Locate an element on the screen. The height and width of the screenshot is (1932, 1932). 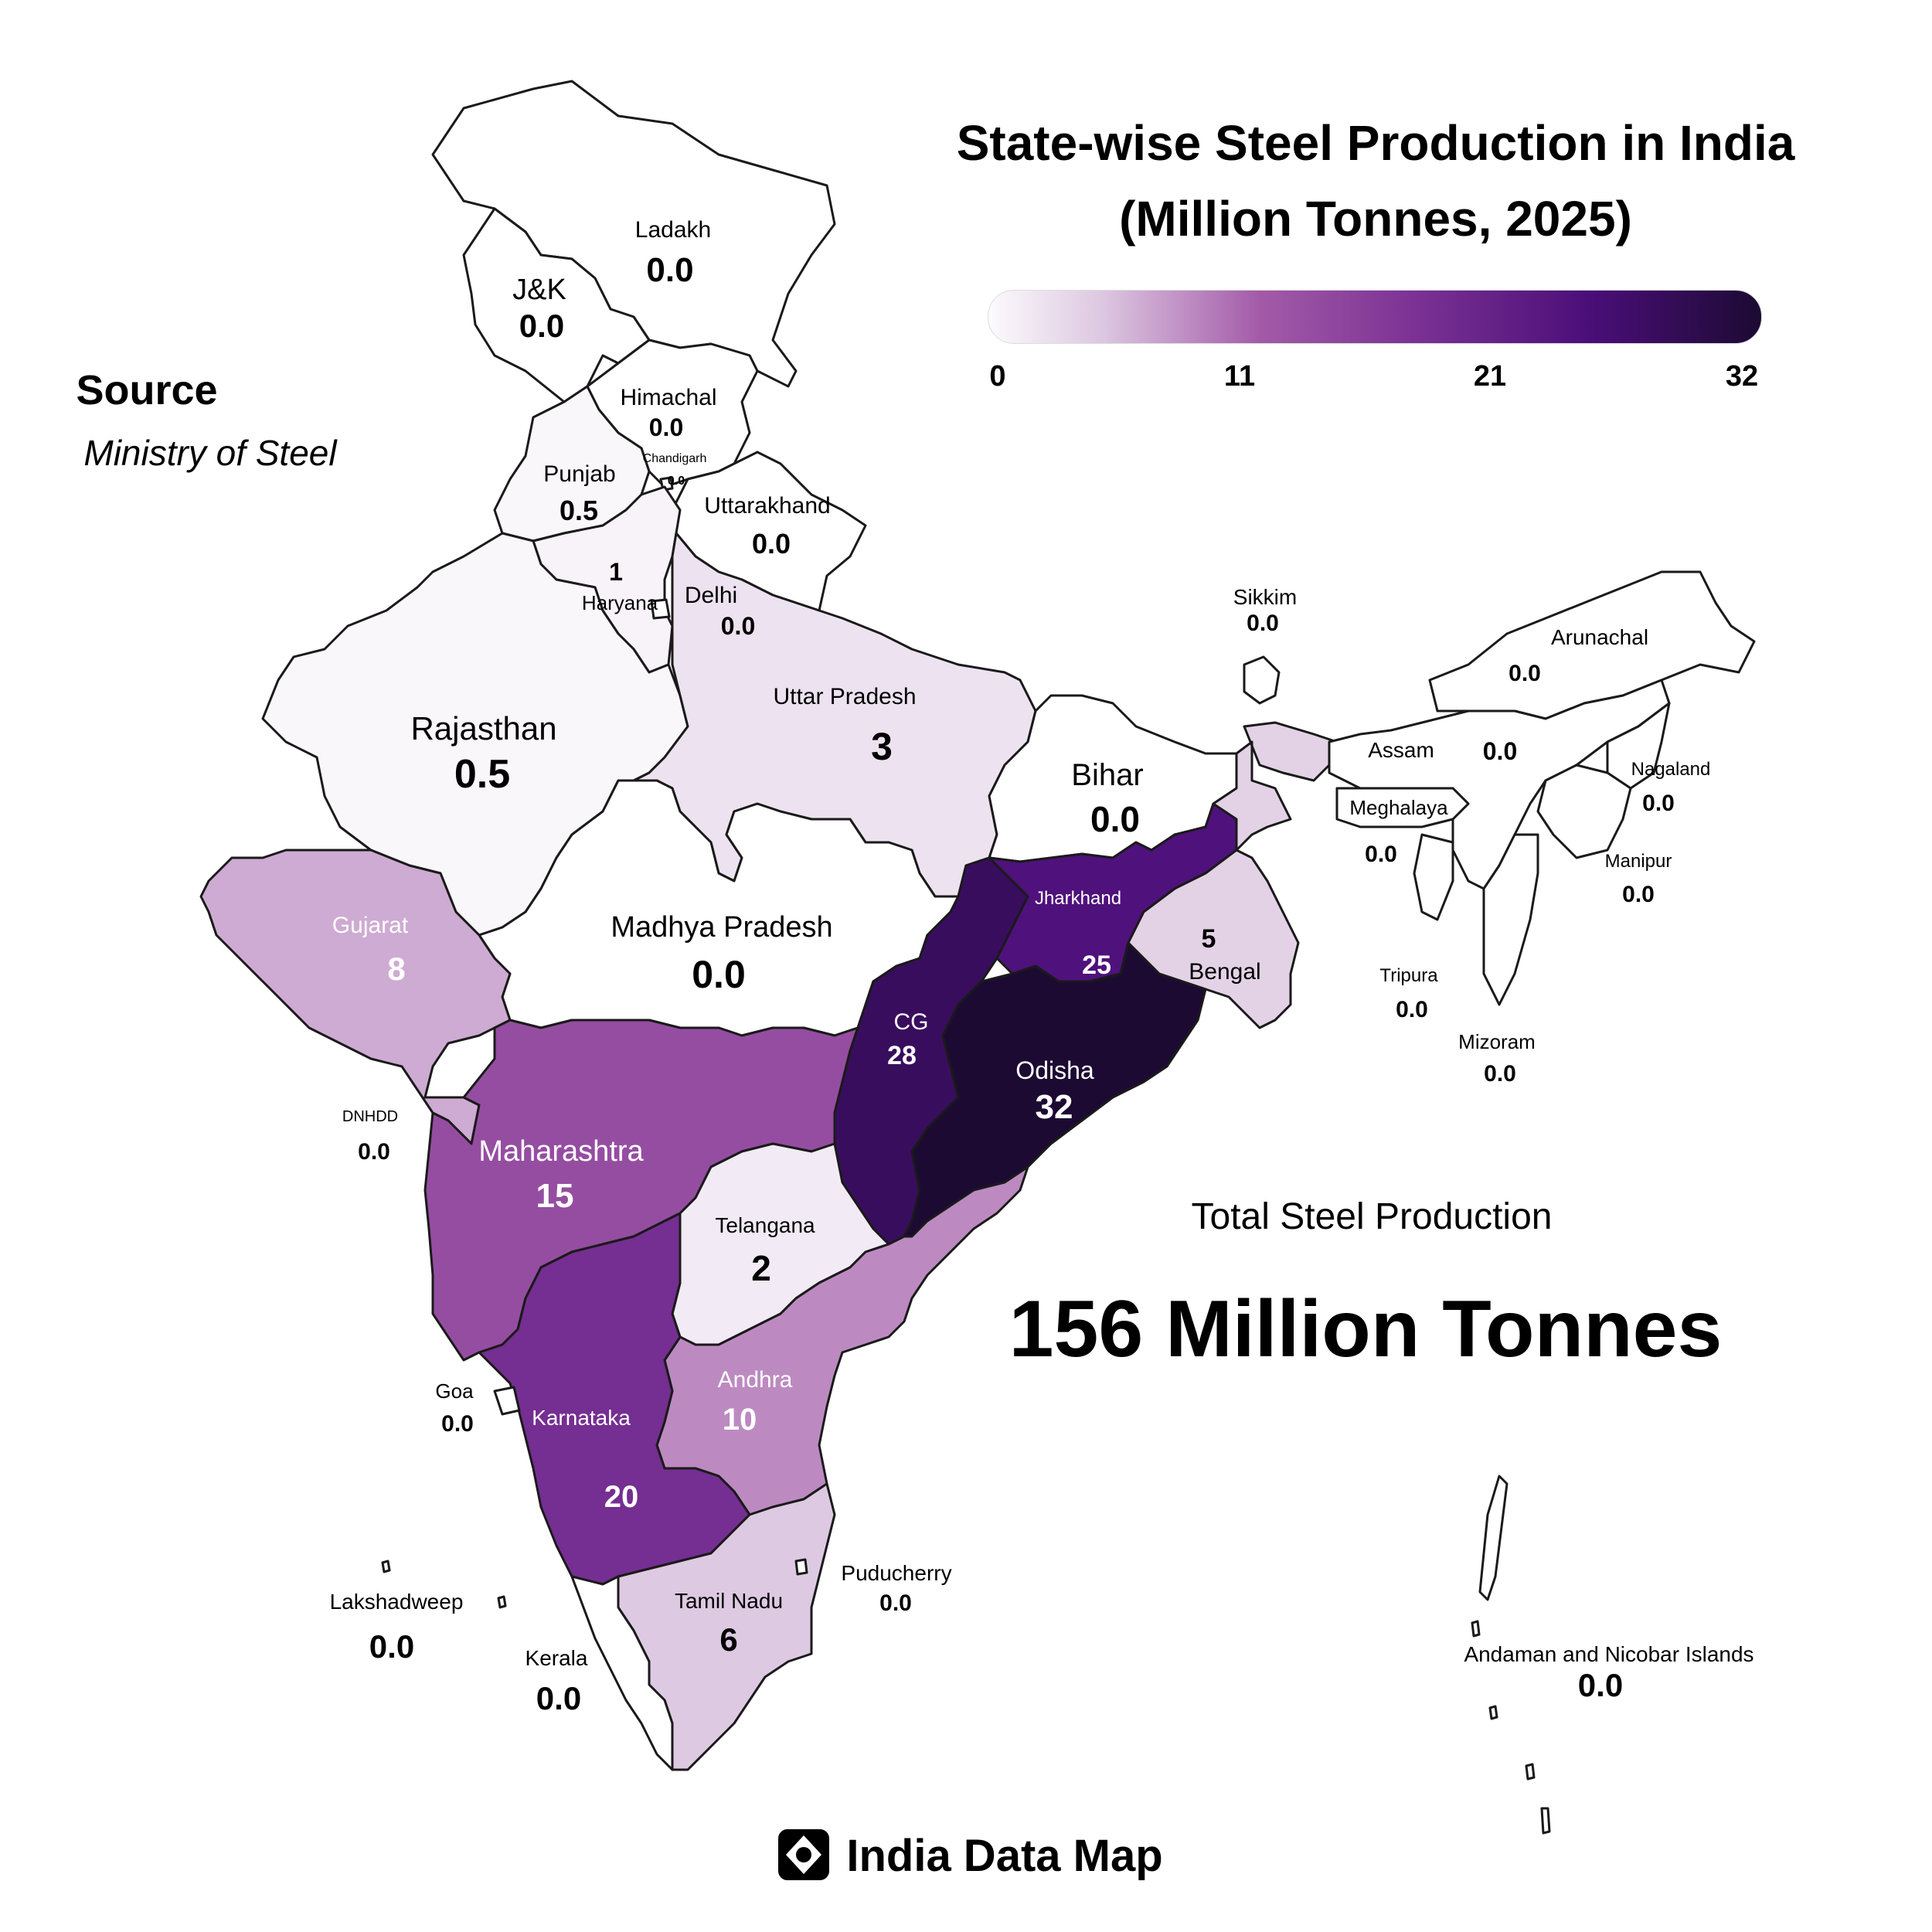
source-heading: Source is located at coordinates (147, 390).